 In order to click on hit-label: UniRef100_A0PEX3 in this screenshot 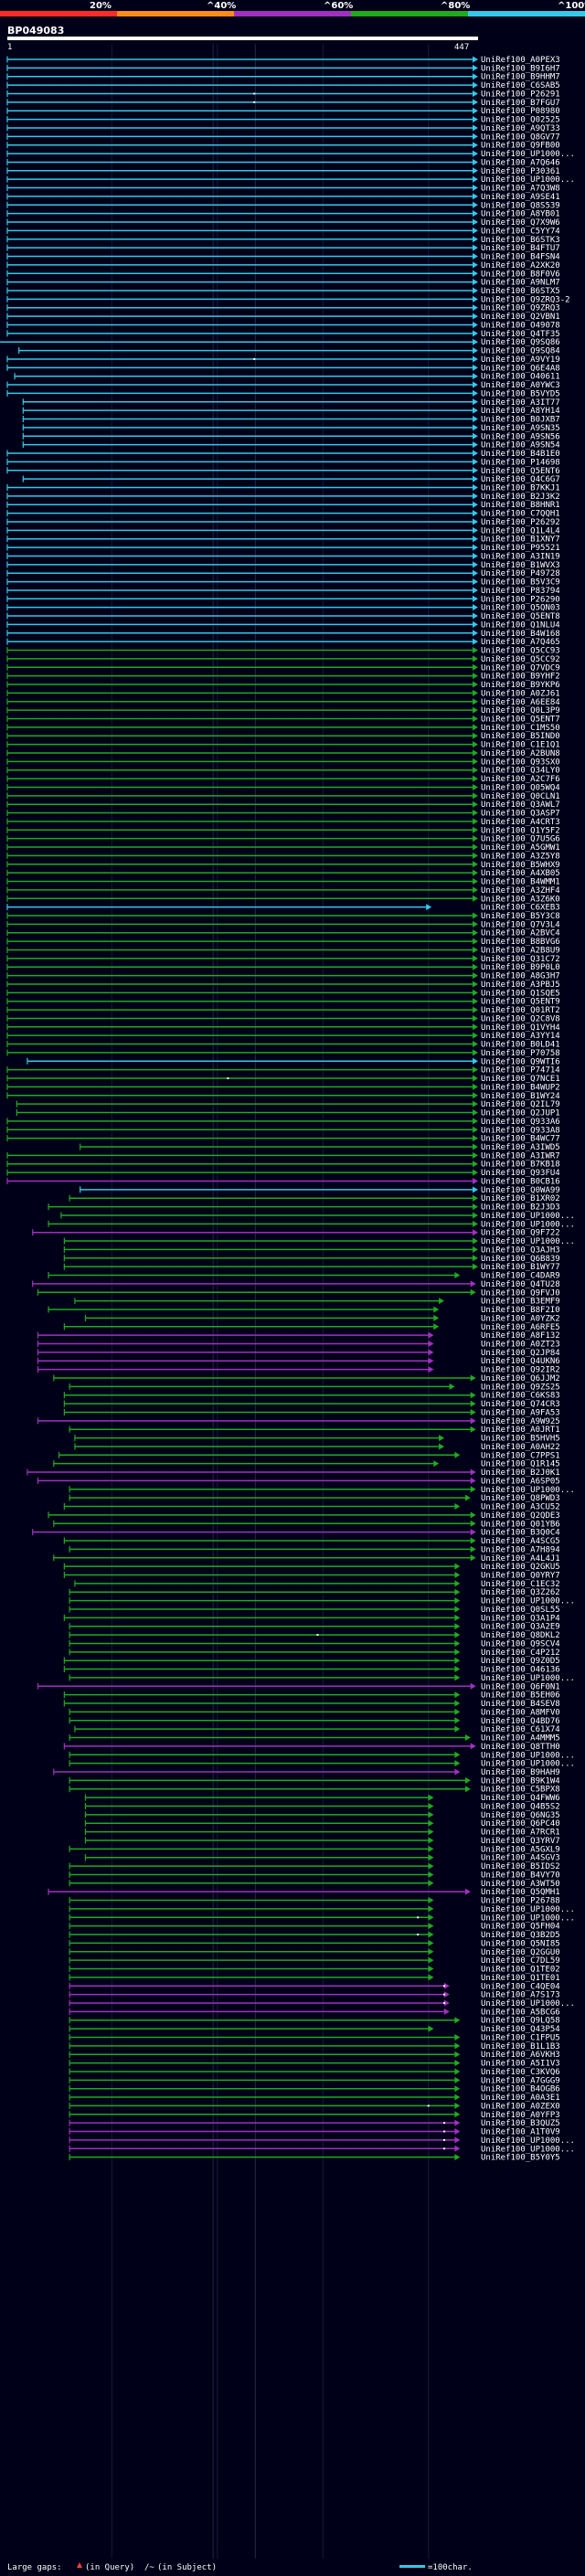, I will do `click(520, 60)`.